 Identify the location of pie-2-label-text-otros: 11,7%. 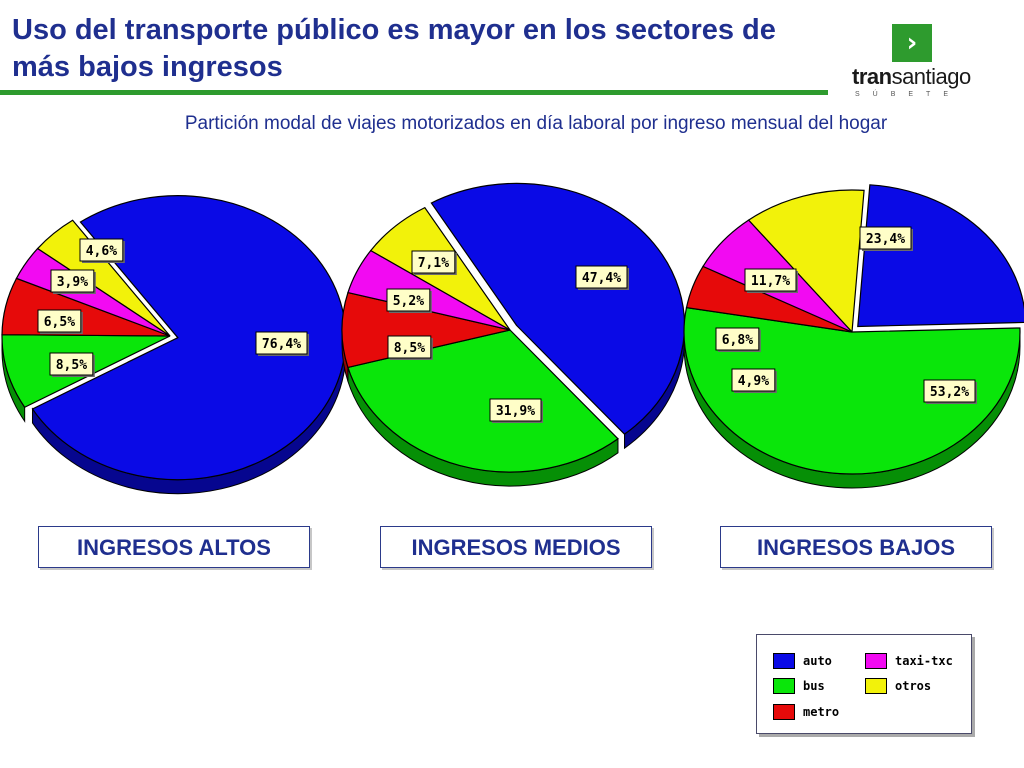
(770, 281).